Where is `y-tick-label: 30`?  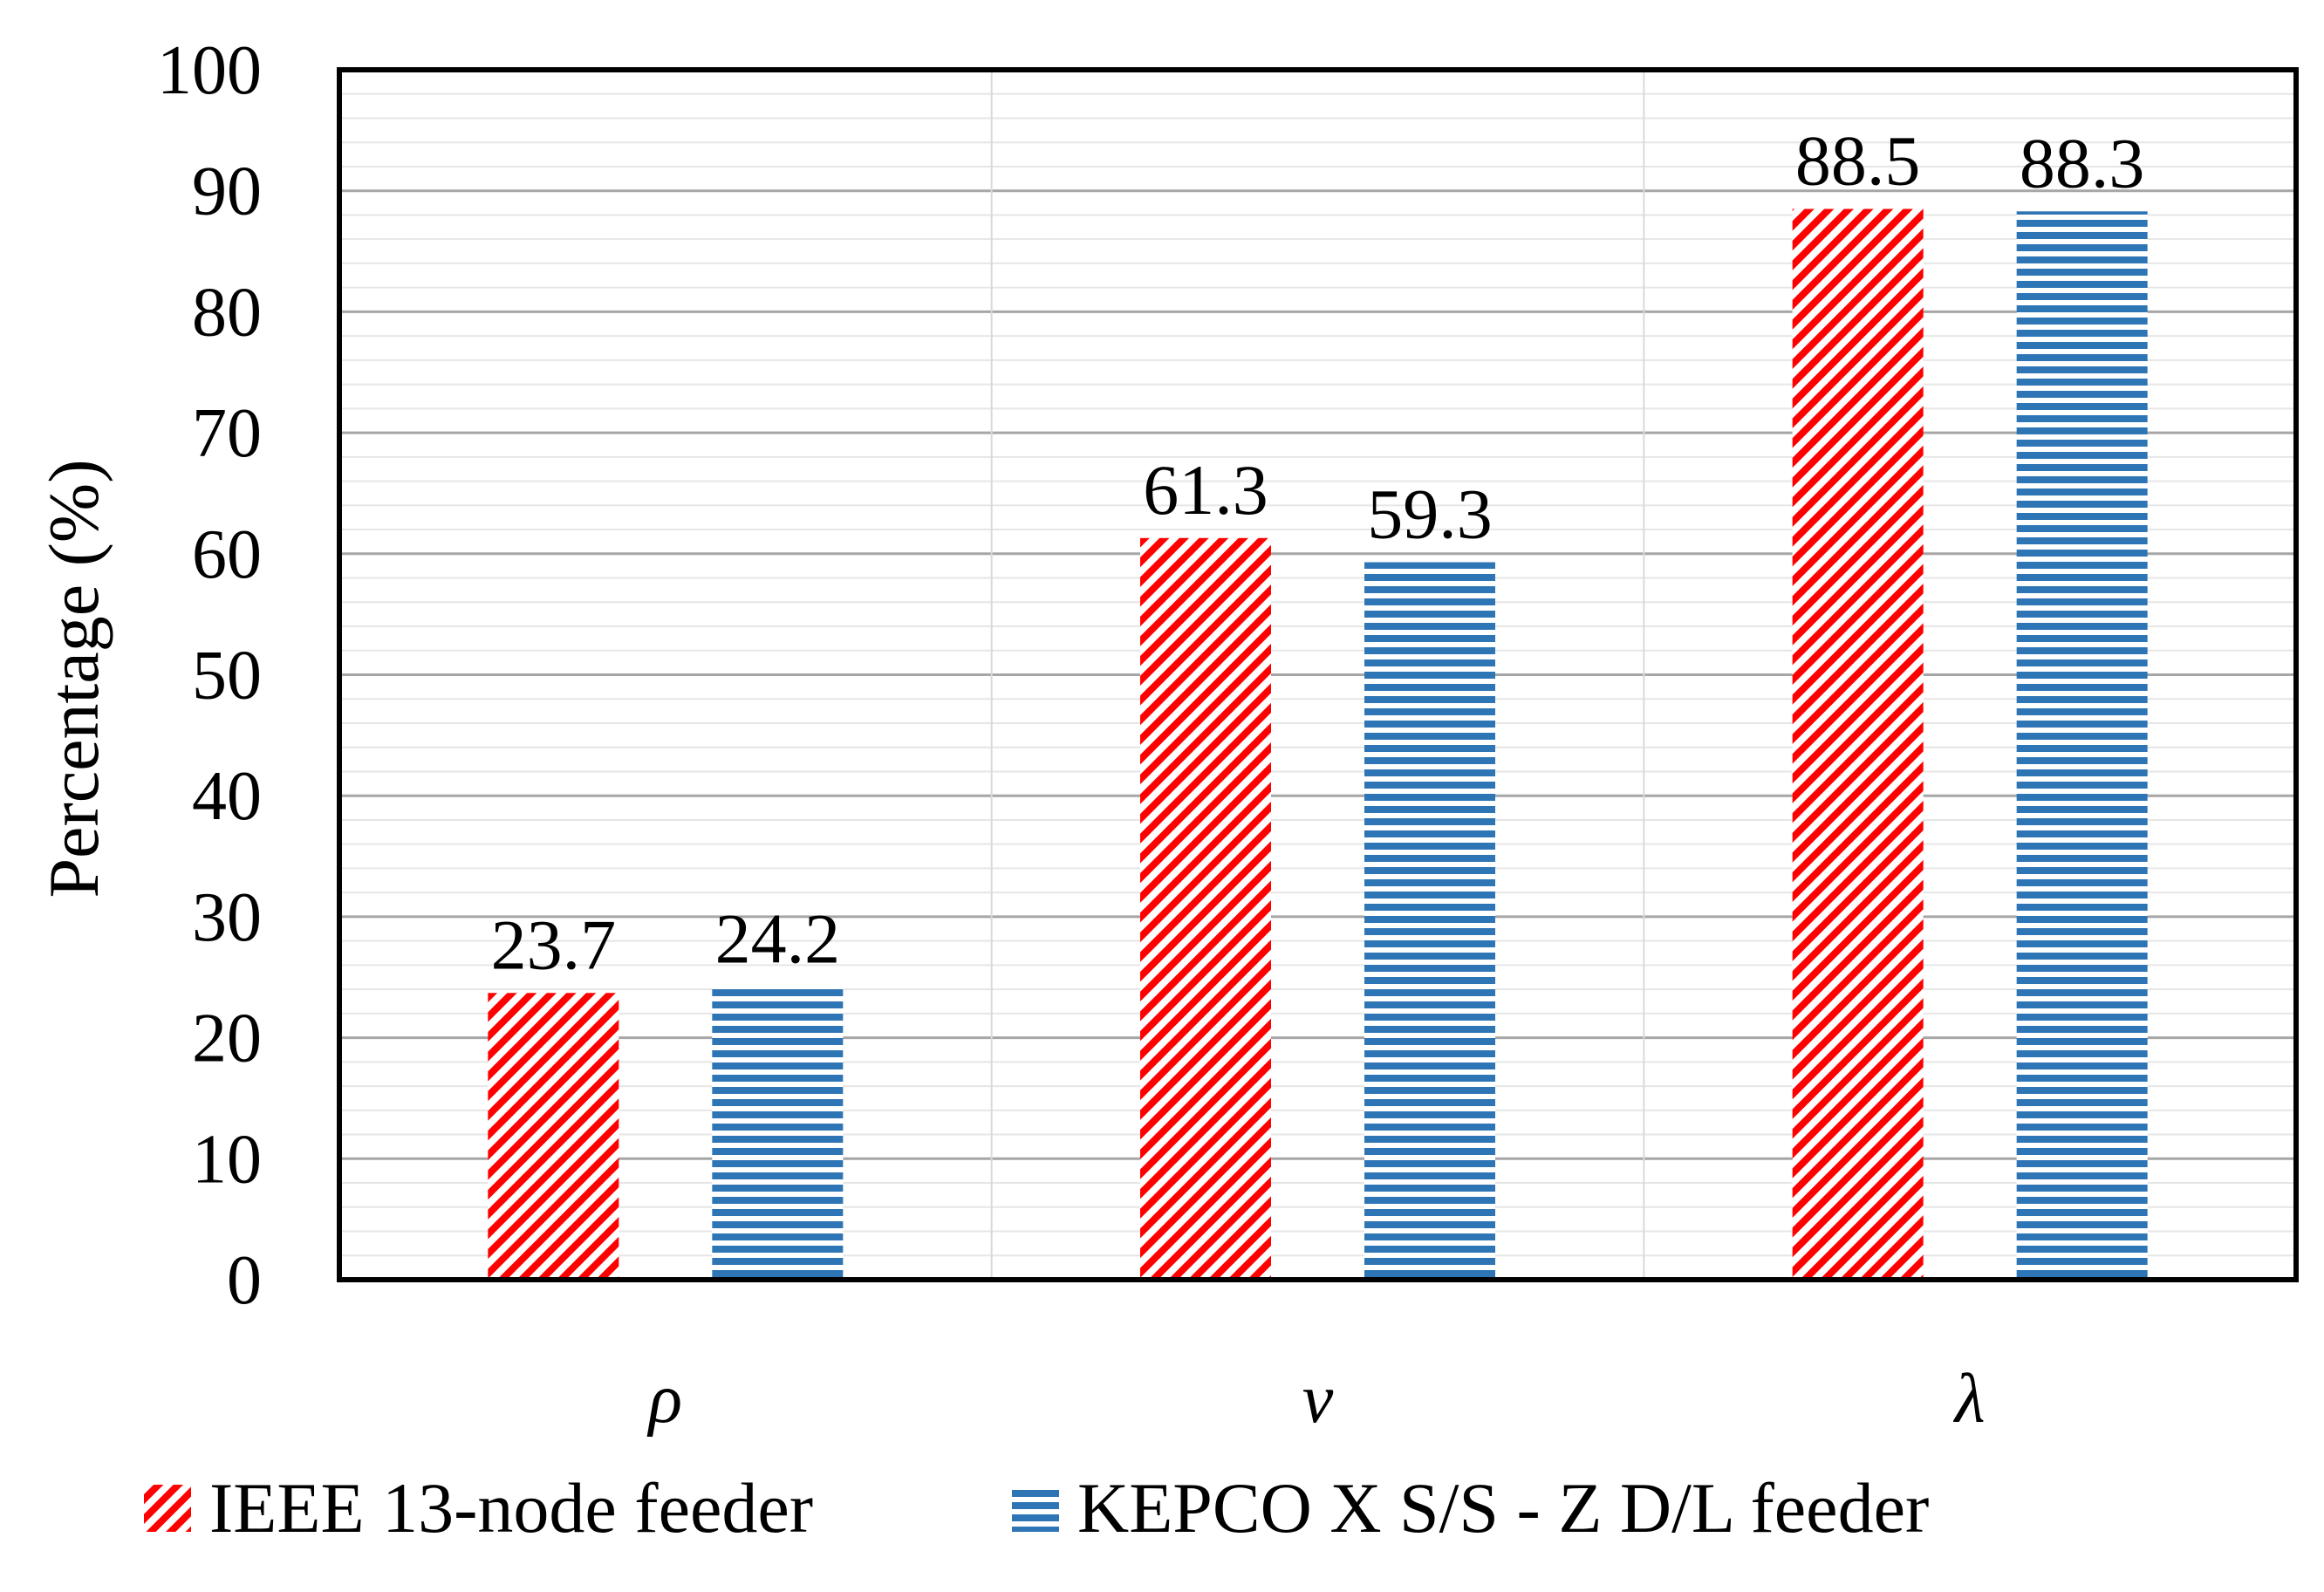
y-tick-label: 30 is located at coordinates (227, 917).